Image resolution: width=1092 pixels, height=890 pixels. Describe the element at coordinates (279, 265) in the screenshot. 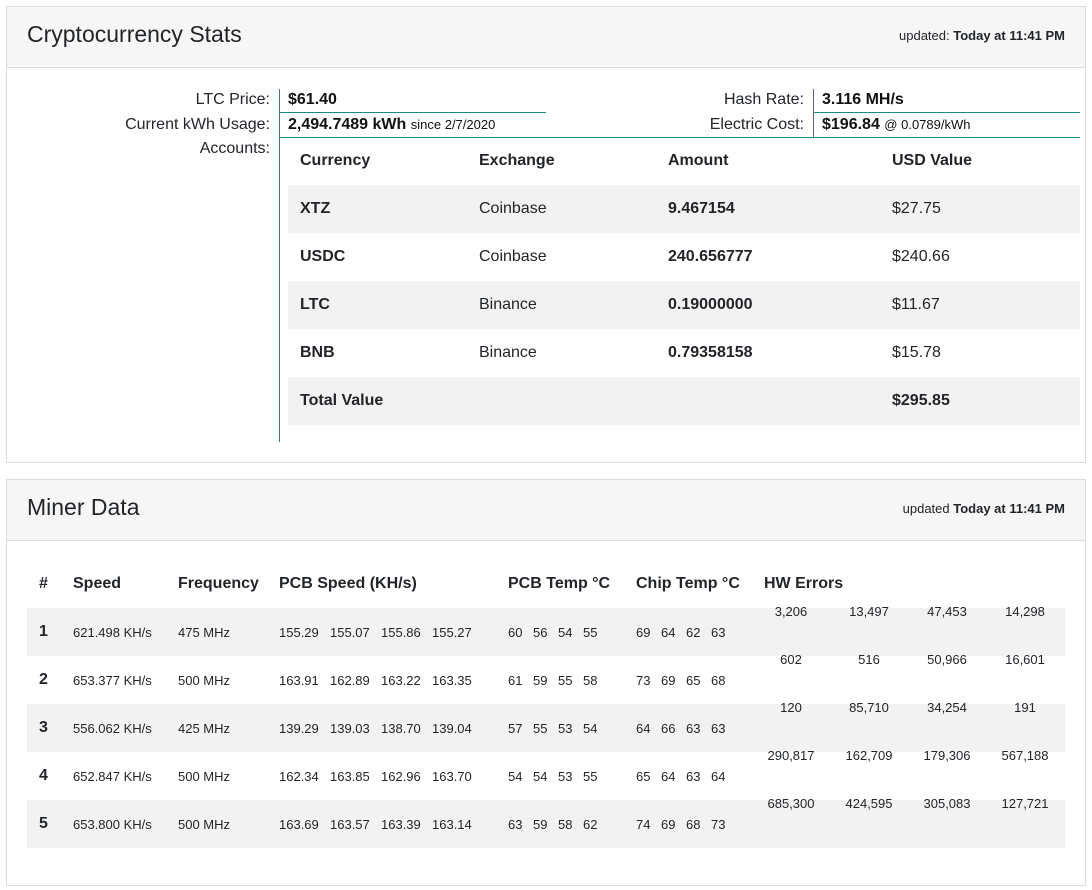

I see `stats-divider-left` at that location.